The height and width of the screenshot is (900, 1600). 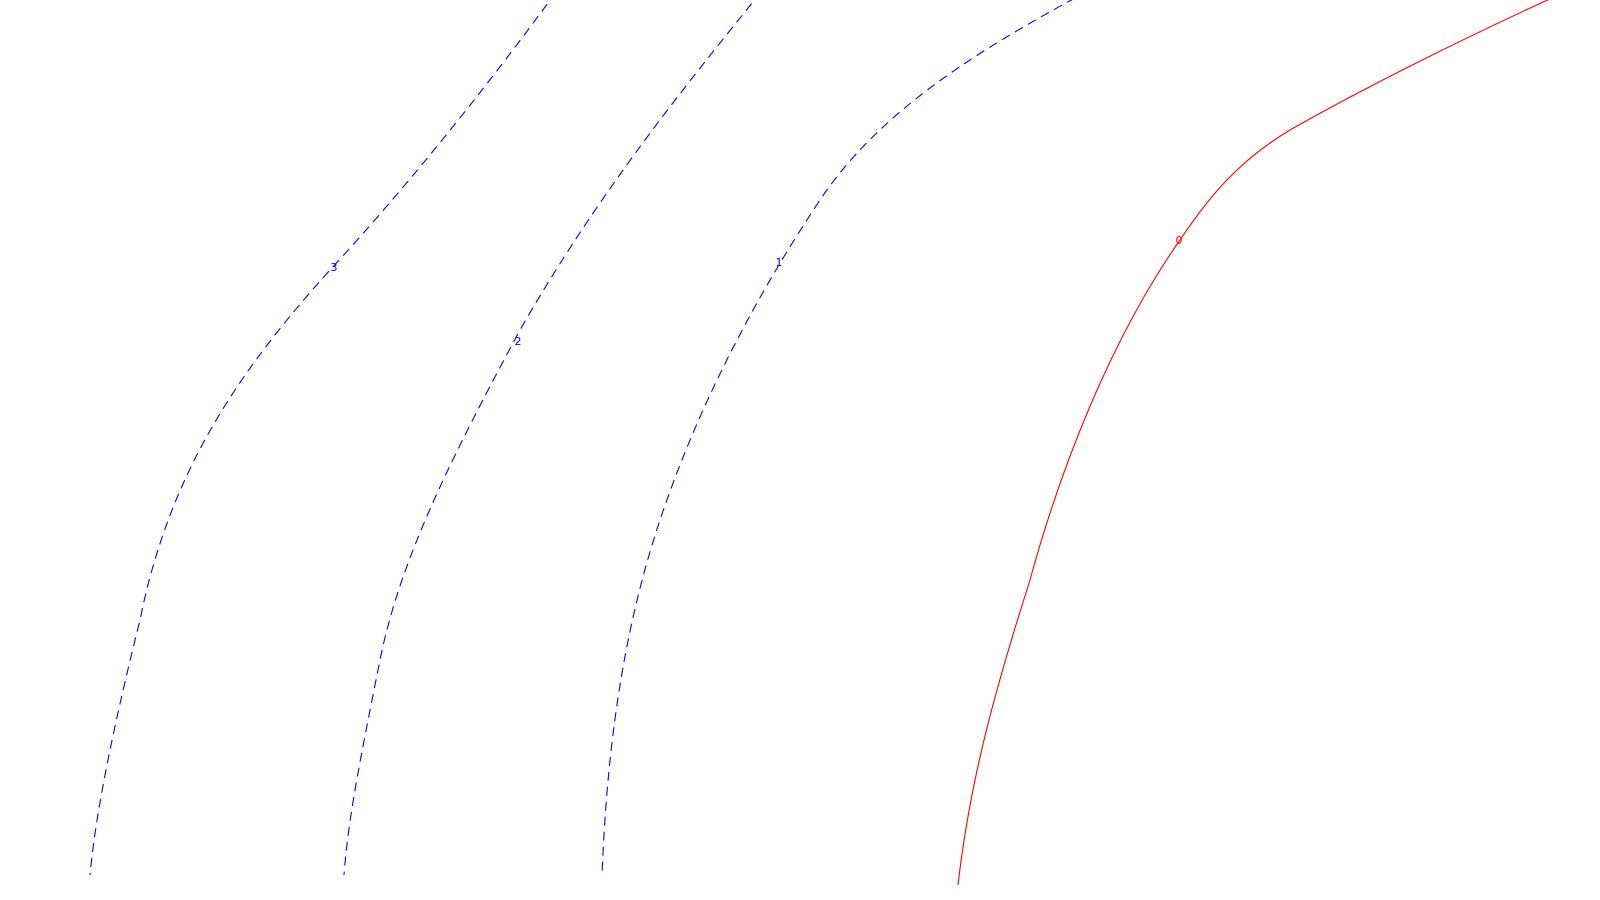 I want to click on contour-label-0: 0, so click(x=1179, y=240).